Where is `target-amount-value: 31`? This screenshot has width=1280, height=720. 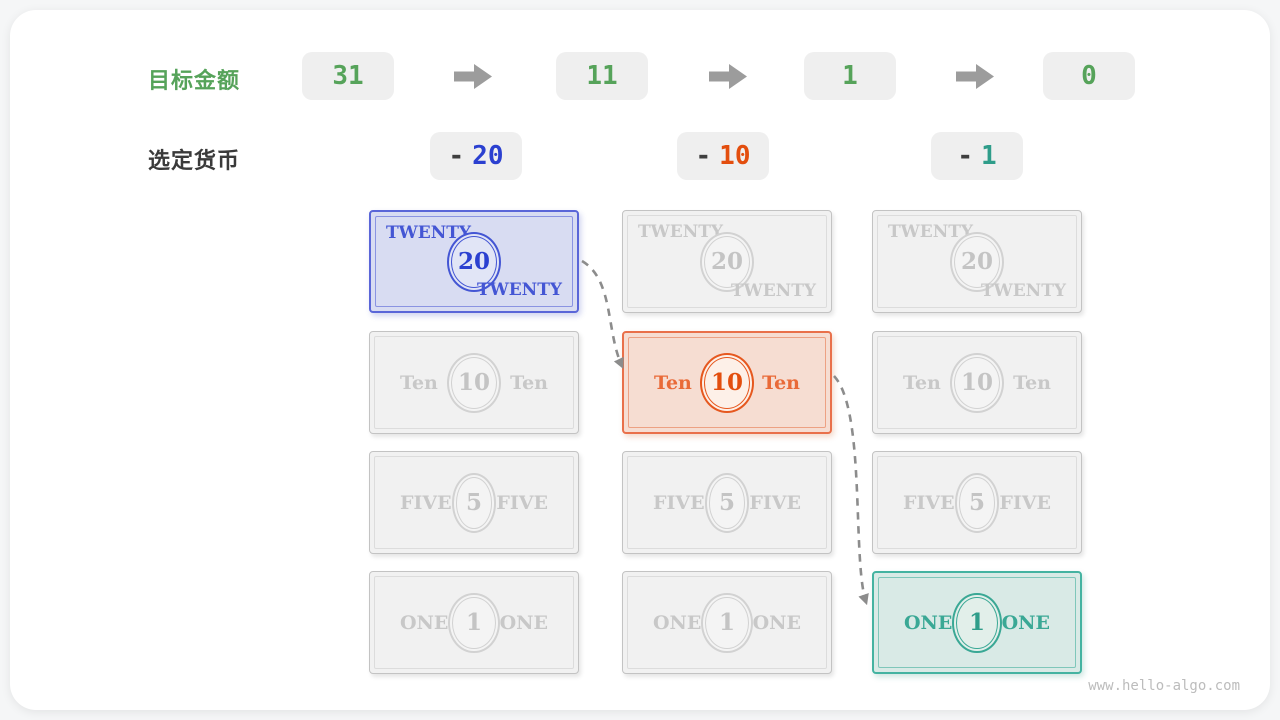 target-amount-value: 31 is located at coordinates (348, 76).